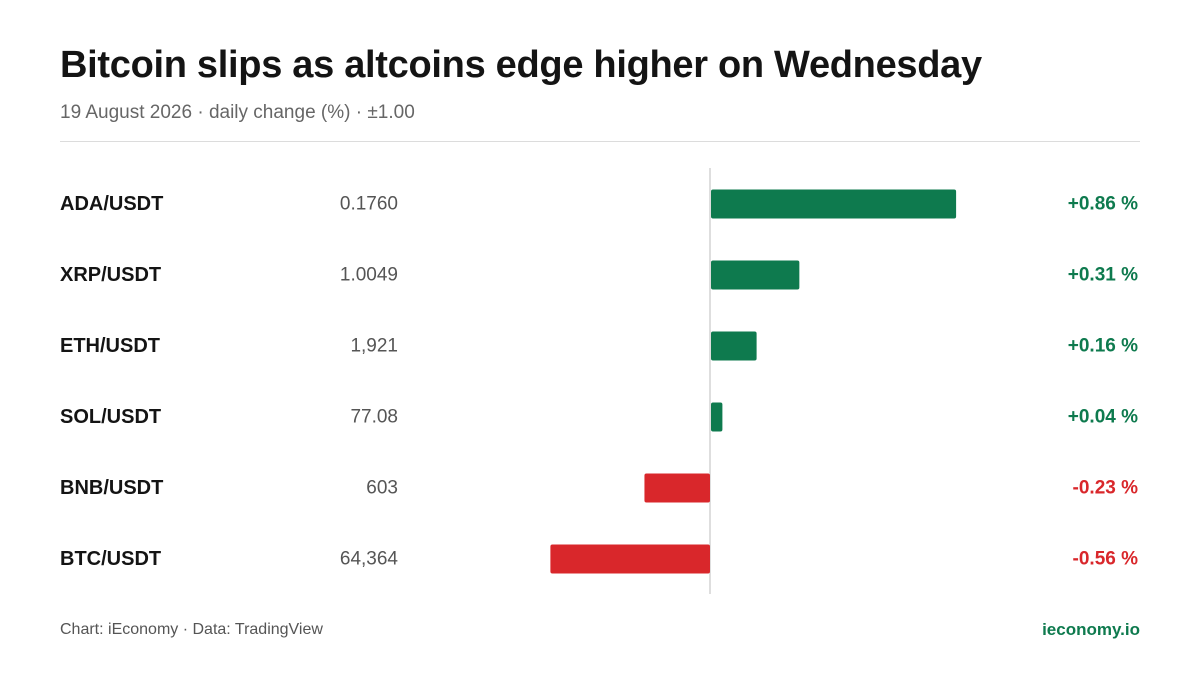 This screenshot has height=675, width=1200. Describe the element at coordinates (369, 275) in the screenshot. I see `price-value: 1.0049` at that location.